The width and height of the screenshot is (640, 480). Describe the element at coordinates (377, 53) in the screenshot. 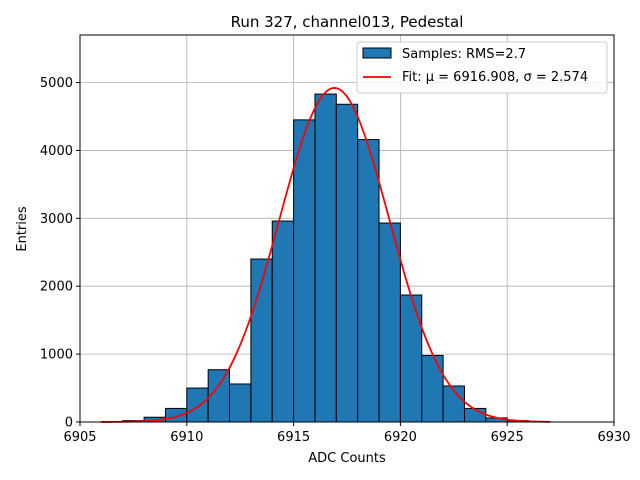

I see `legend-histogram-swatch` at that location.